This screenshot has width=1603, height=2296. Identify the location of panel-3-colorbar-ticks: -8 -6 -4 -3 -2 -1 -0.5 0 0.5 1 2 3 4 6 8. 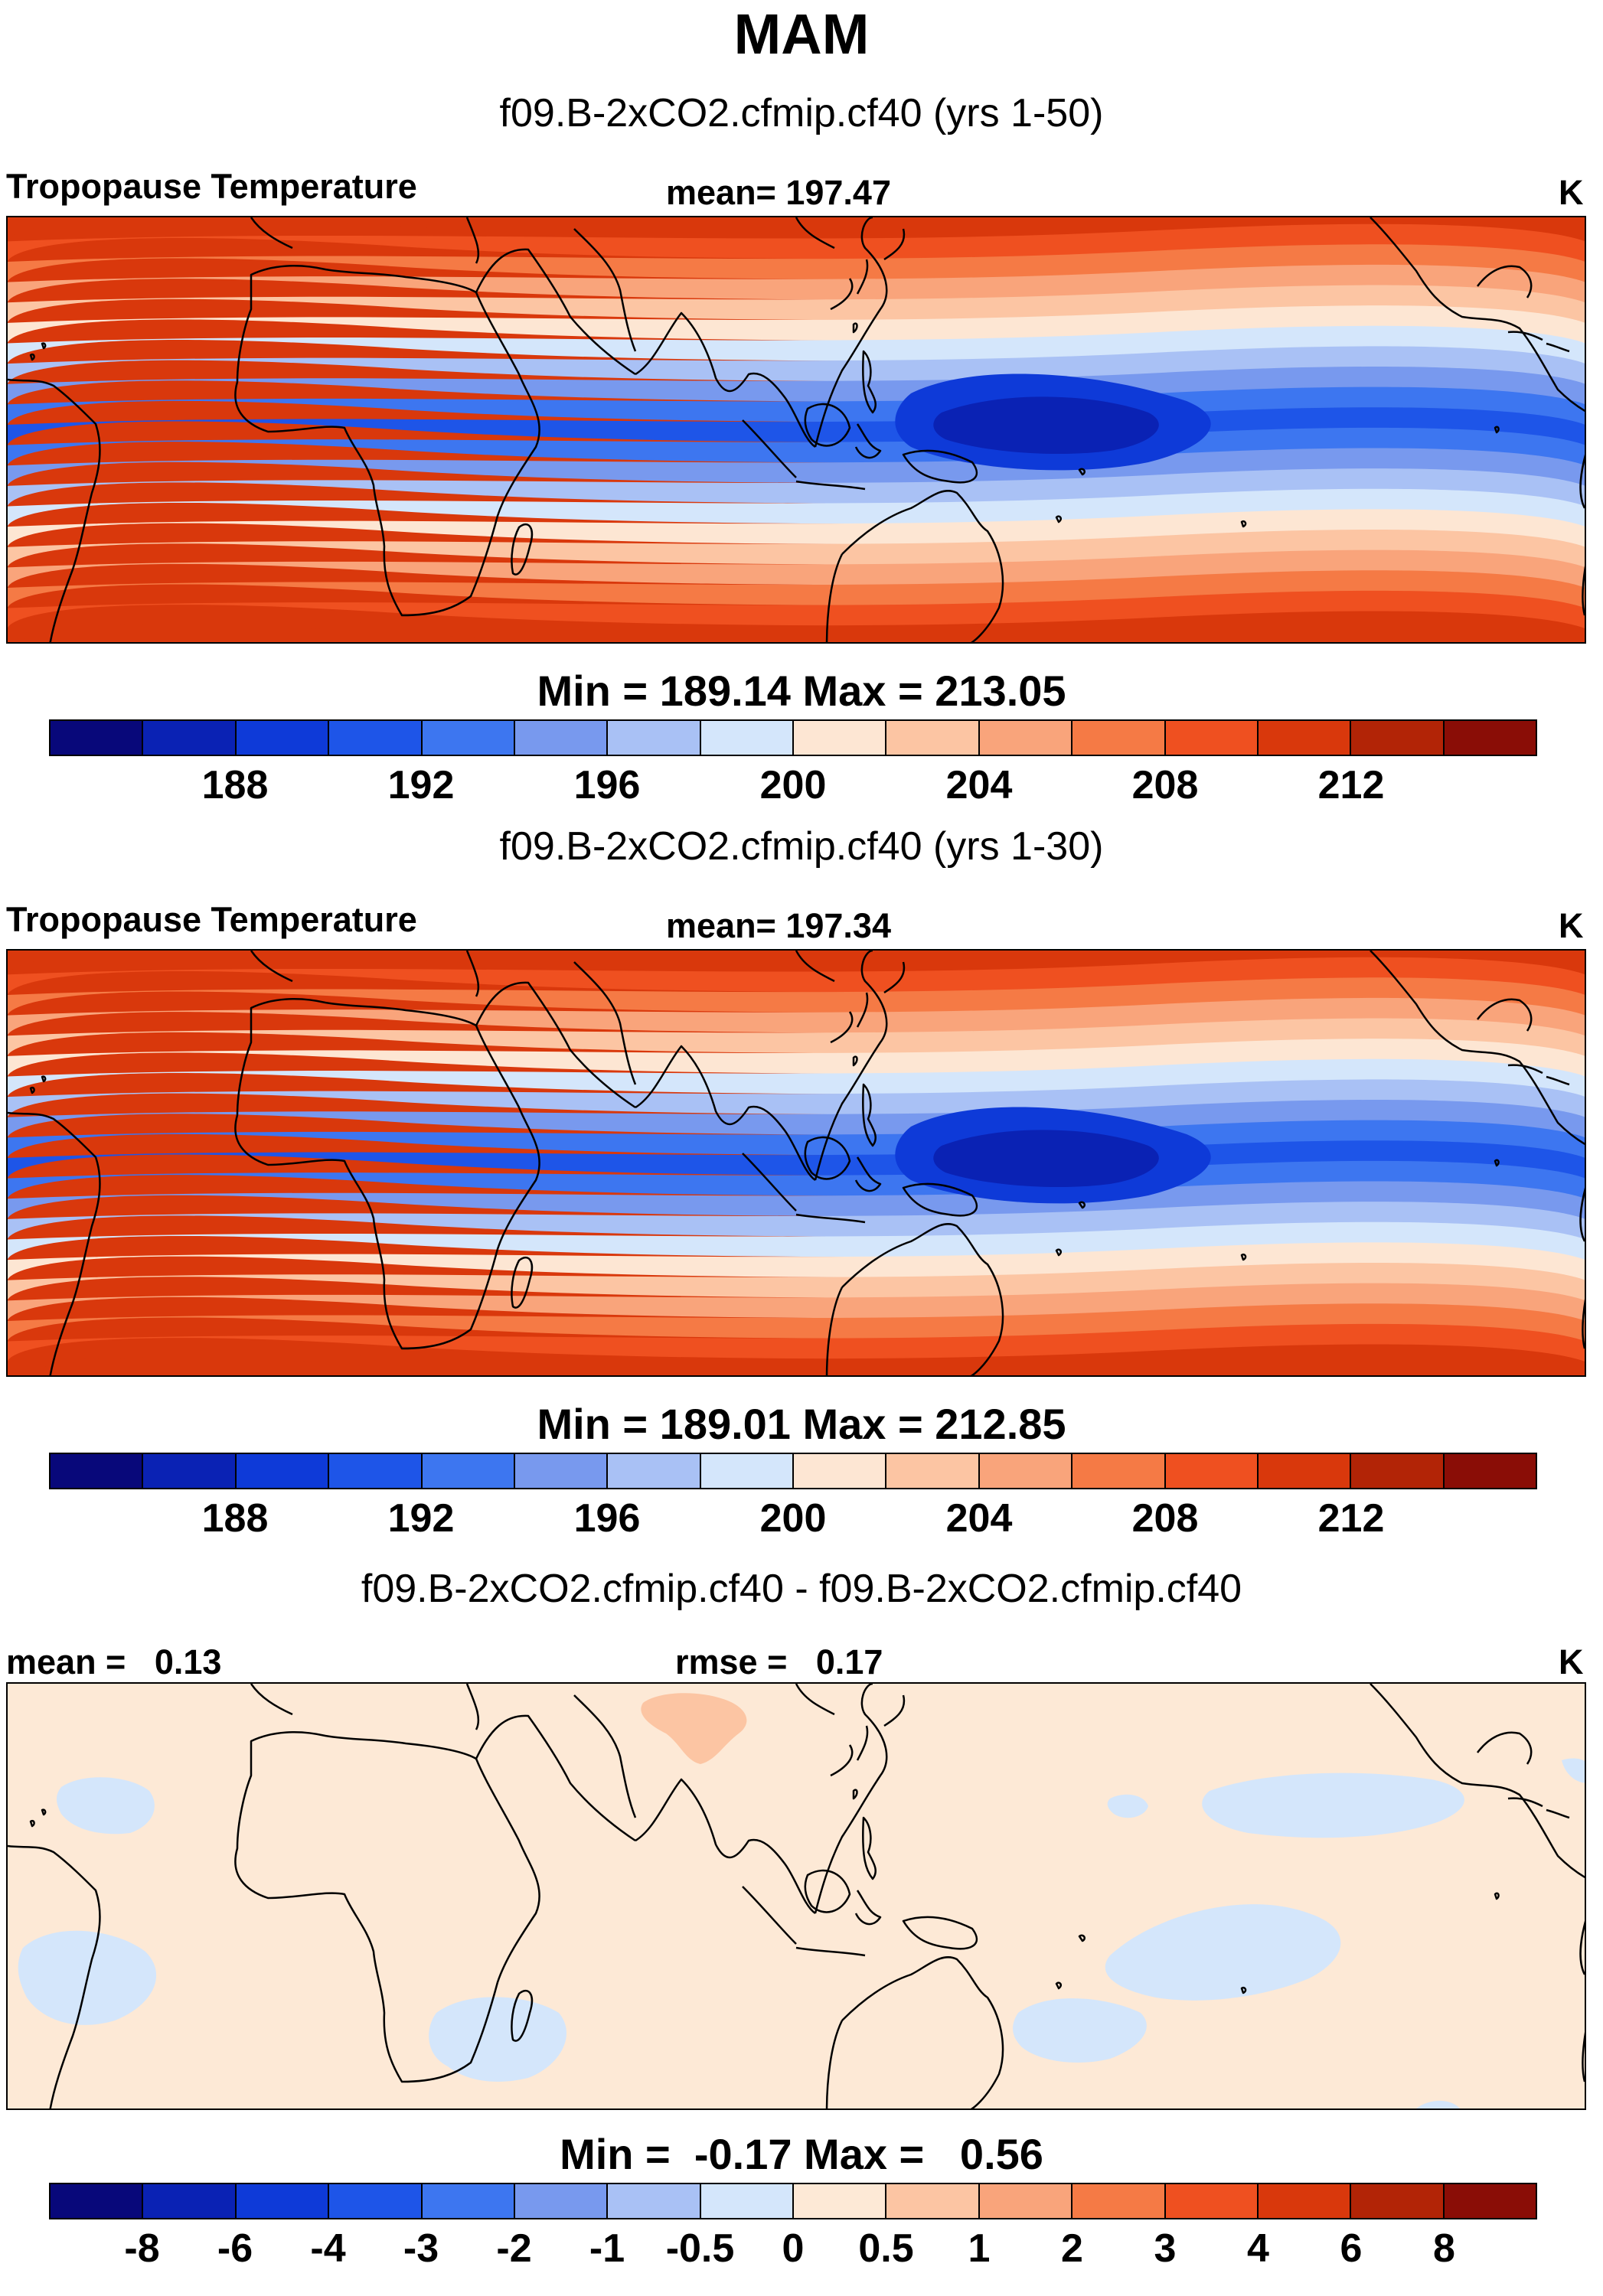
(801, 2252).